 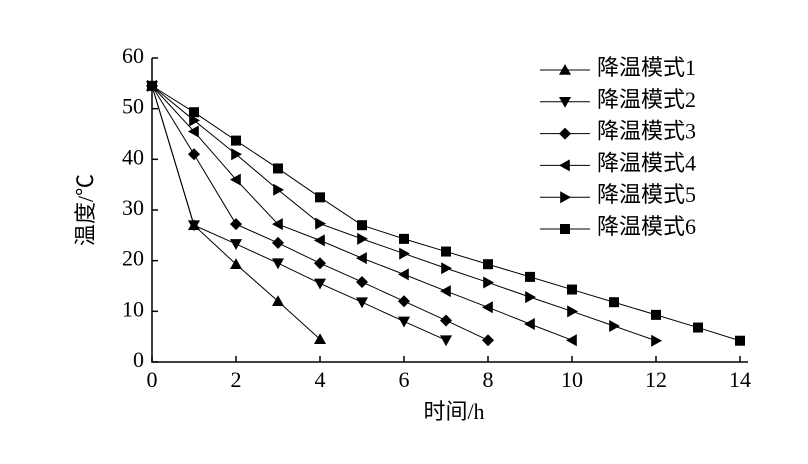 What do you see at coordinates (646, 162) in the screenshot?
I see `legend-label: 降温模式4` at bounding box center [646, 162].